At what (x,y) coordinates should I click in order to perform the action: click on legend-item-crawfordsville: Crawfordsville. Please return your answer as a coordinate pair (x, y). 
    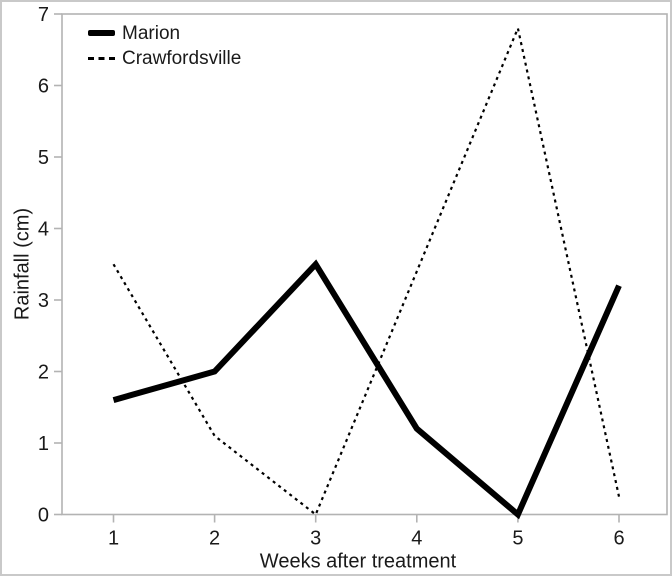
    Looking at the image, I should click on (164, 58).